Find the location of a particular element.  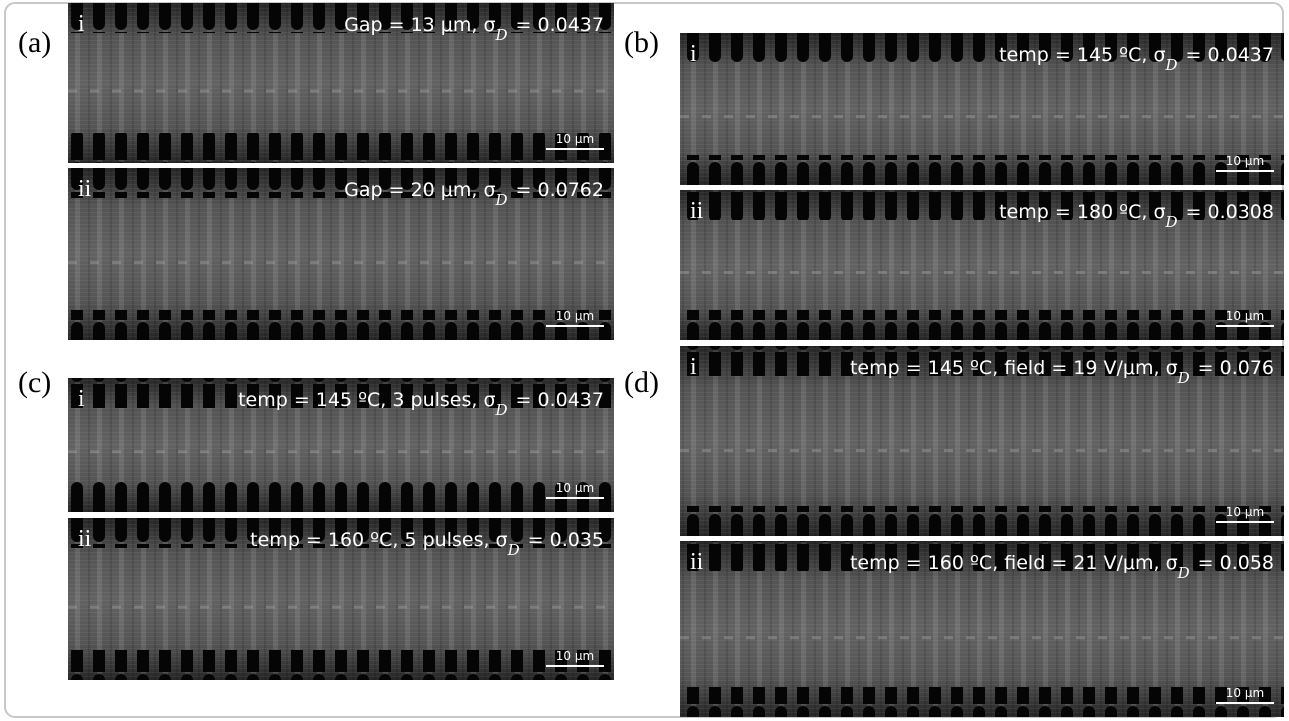

micrograph: i Gap = 13 μm, σD = 0.0437 10 μm is located at coordinates (341, 83).